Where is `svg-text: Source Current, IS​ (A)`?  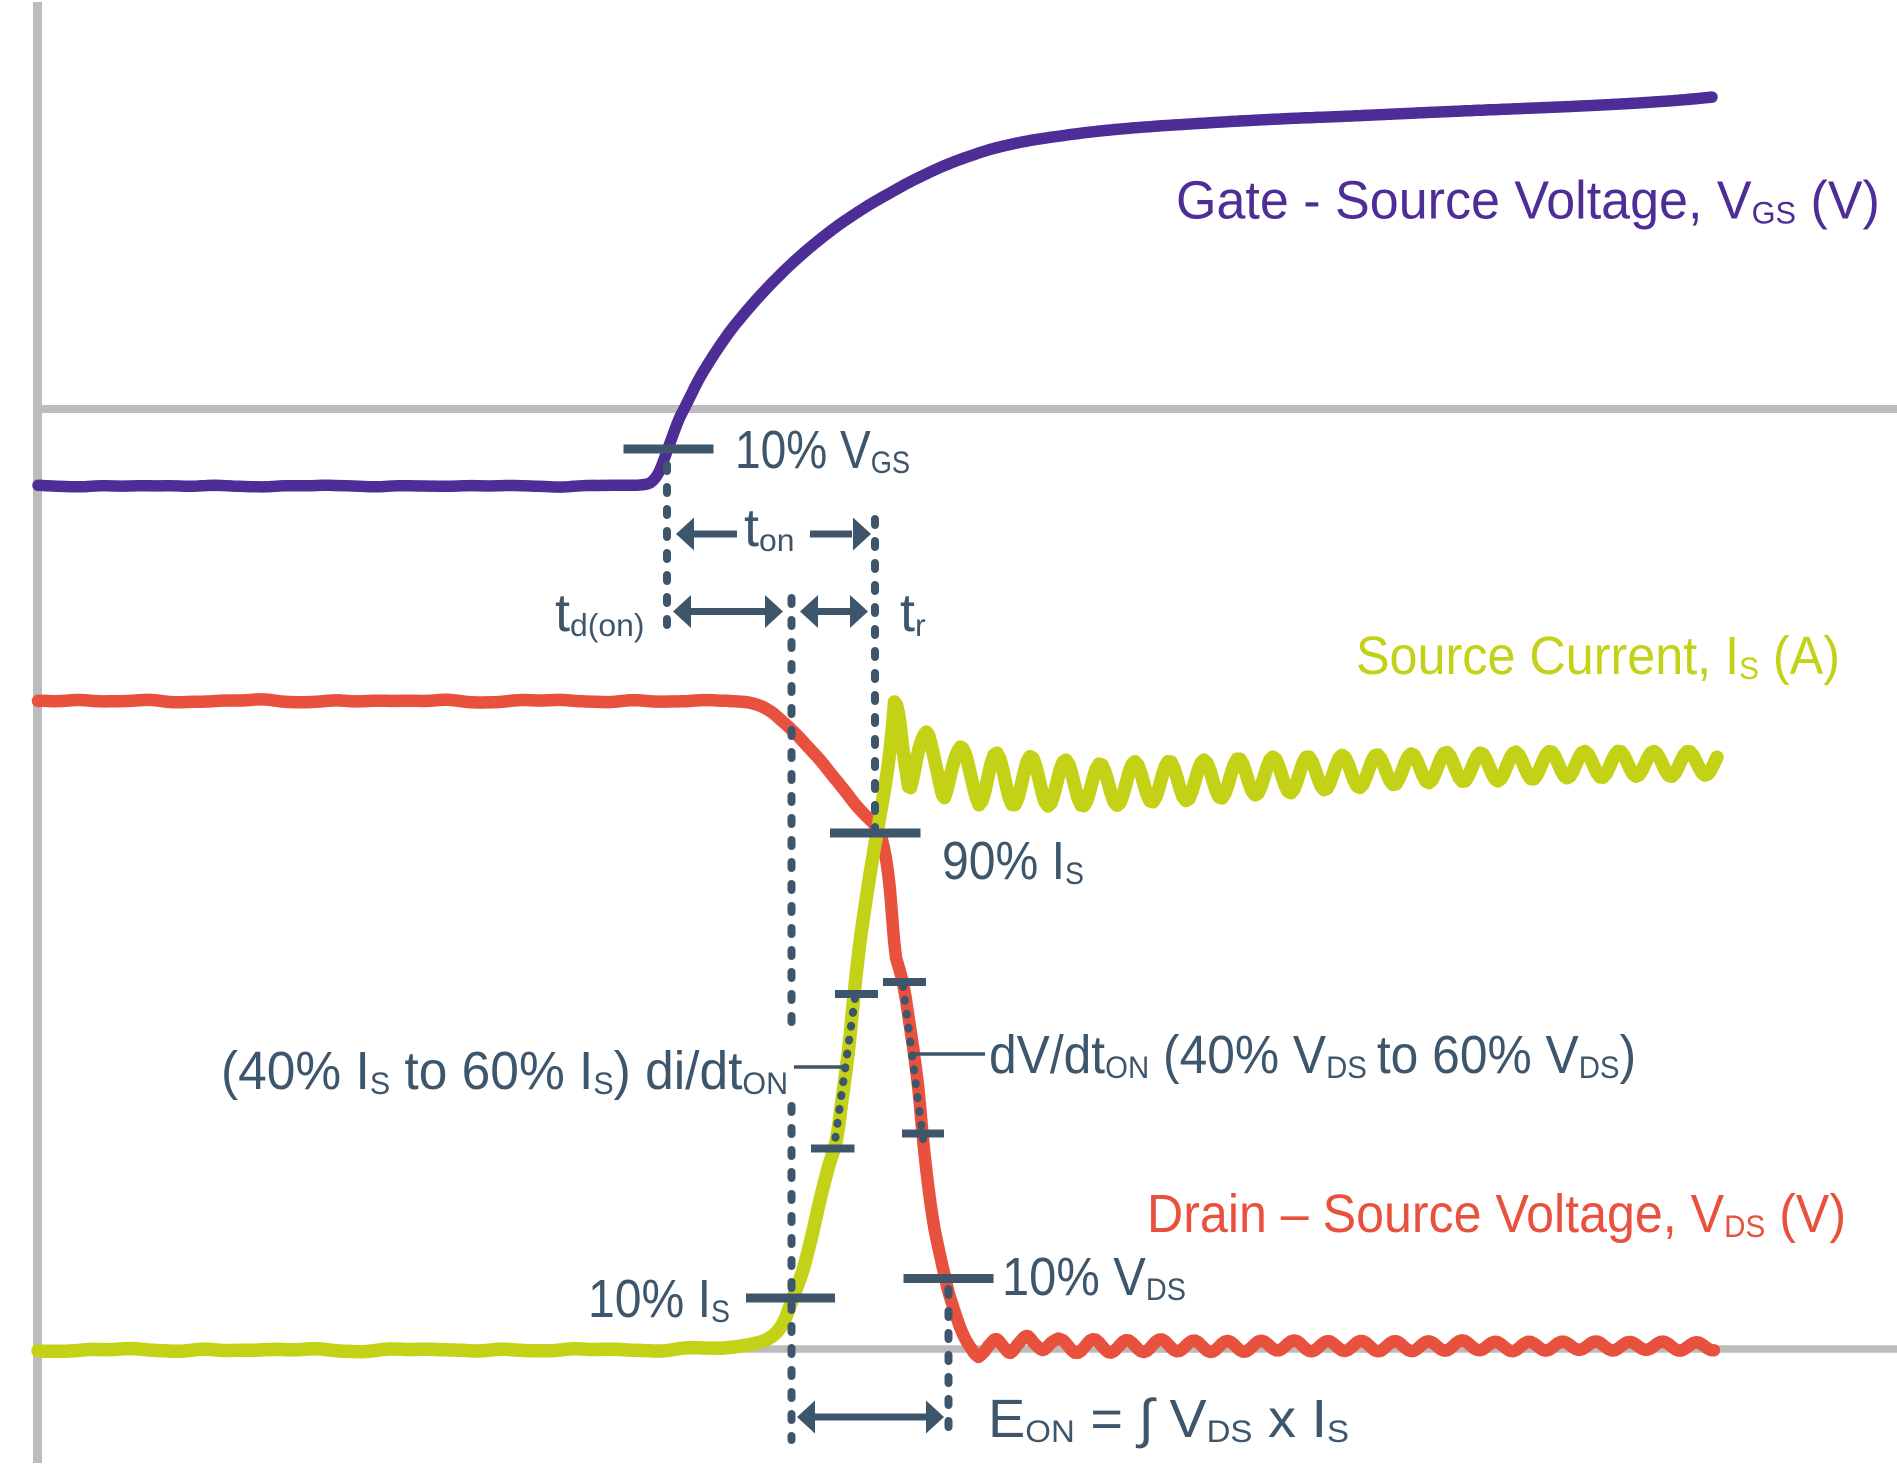 svg-text: Source Current, IS​ (A) is located at coordinates (1598, 656).